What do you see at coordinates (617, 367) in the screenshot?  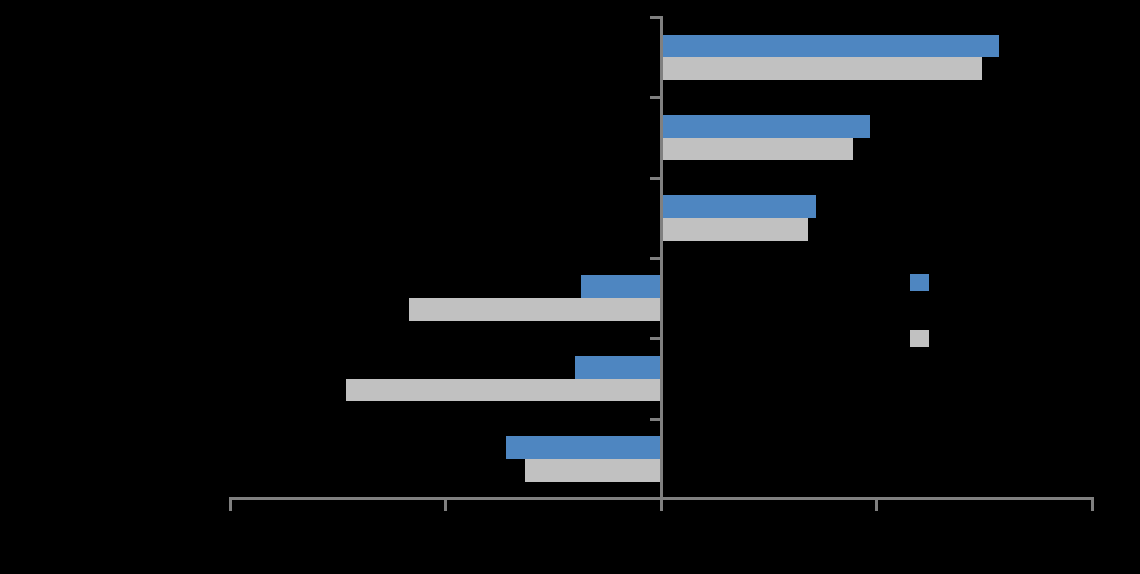 I see `bar-blue-series-cat5` at bounding box center [617, 367].